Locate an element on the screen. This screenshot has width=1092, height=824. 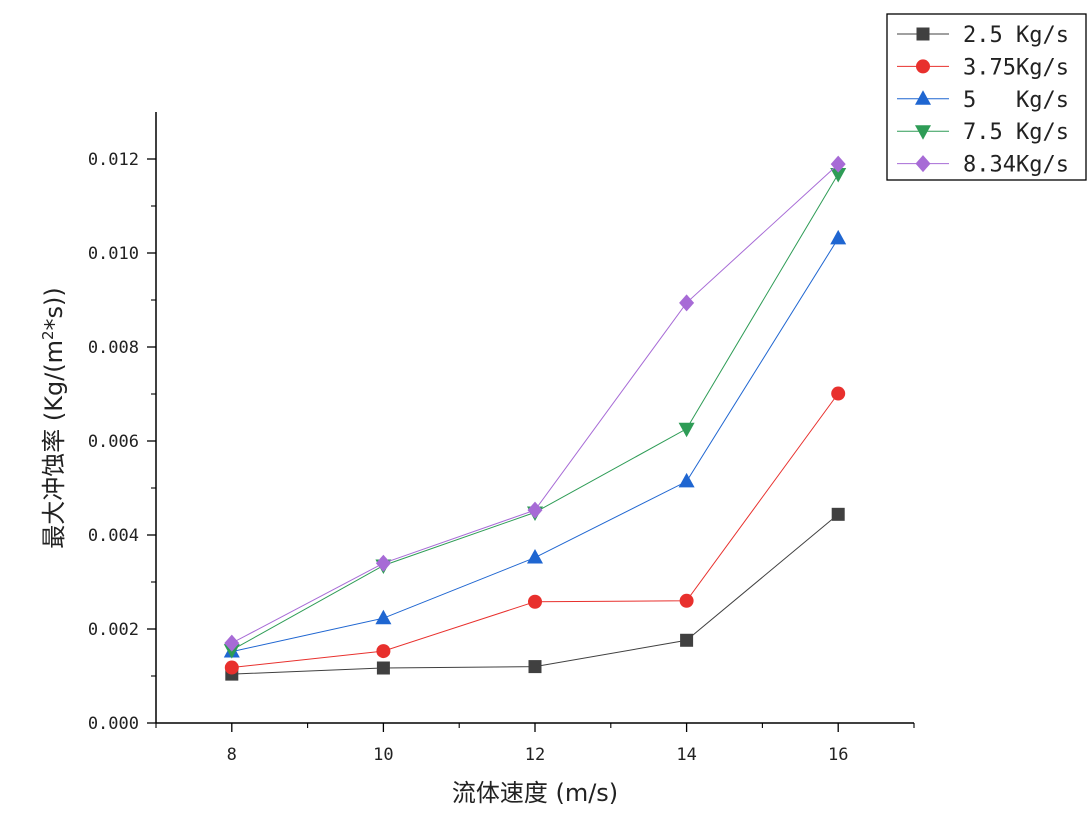
legend-label: 5 Kg/s is located at coordinates (1016, 100).